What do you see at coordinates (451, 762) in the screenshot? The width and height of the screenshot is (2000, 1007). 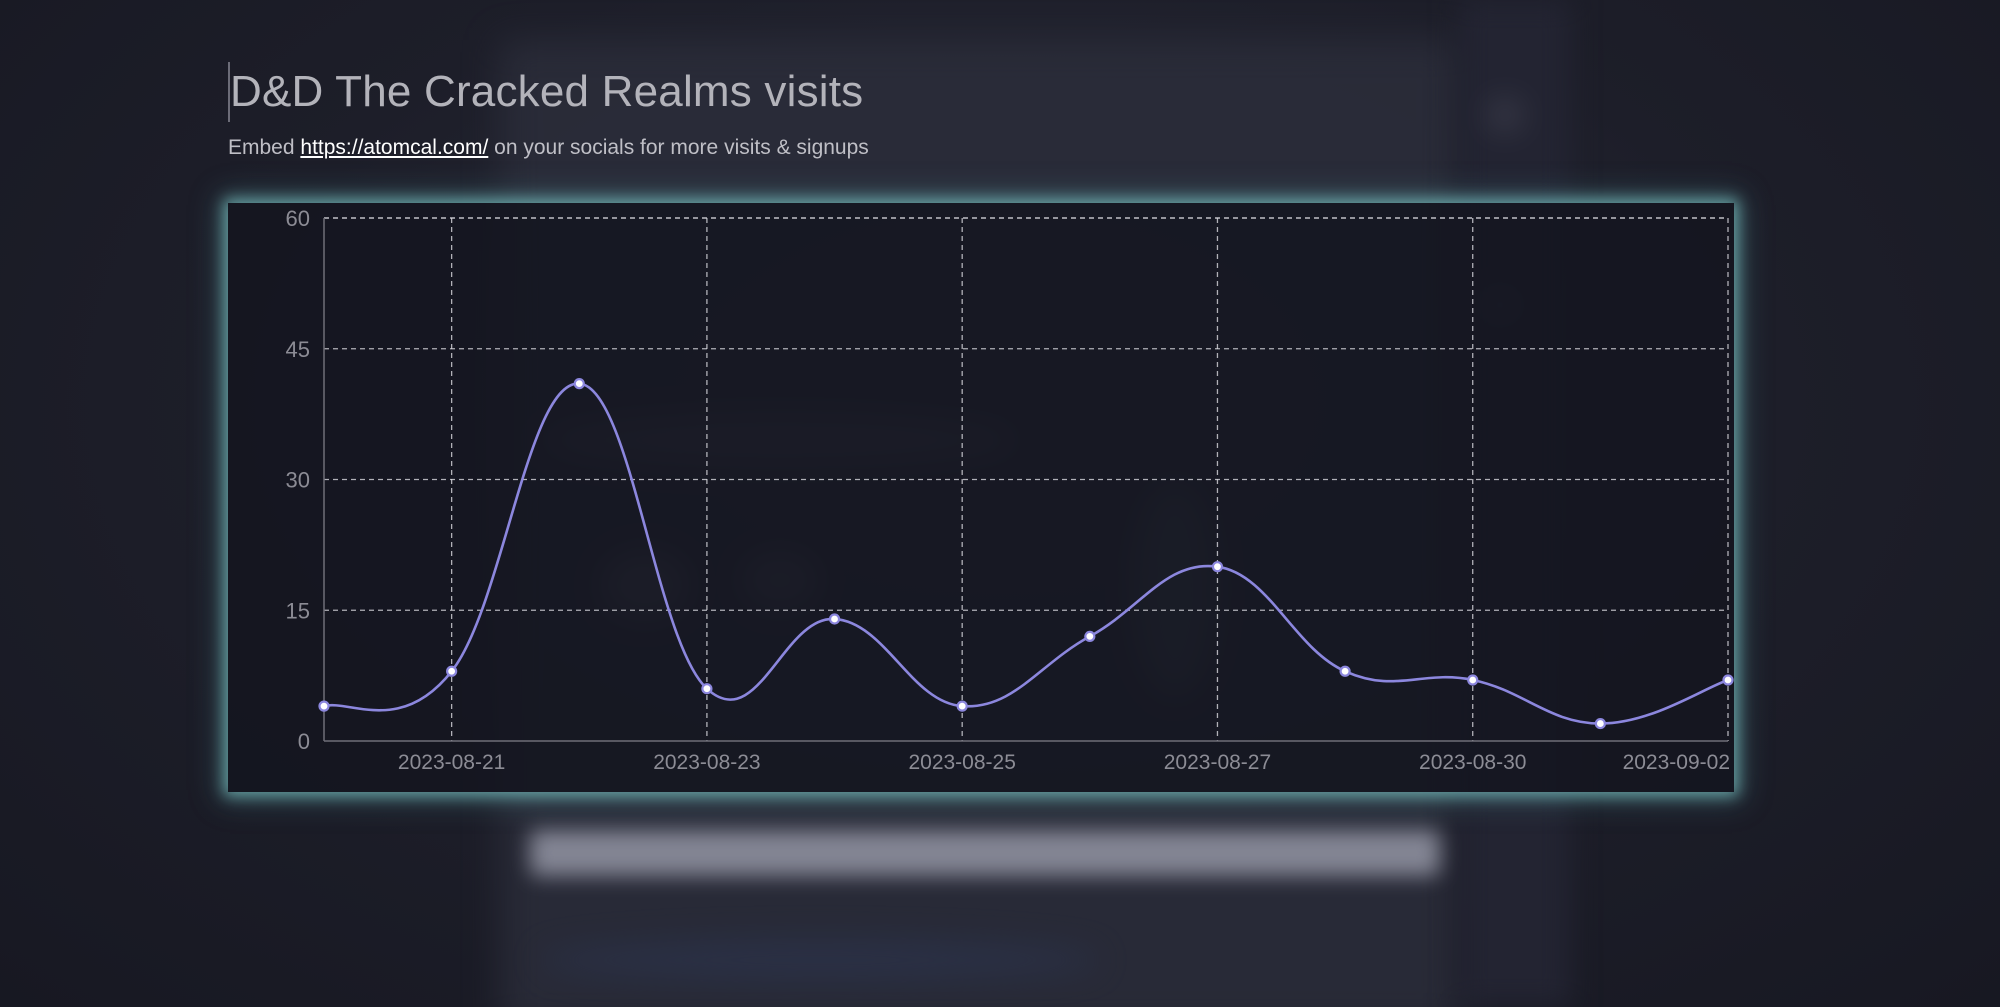 I see `x-tick-label: 2023-08-21` at bounding box center [451, 762].